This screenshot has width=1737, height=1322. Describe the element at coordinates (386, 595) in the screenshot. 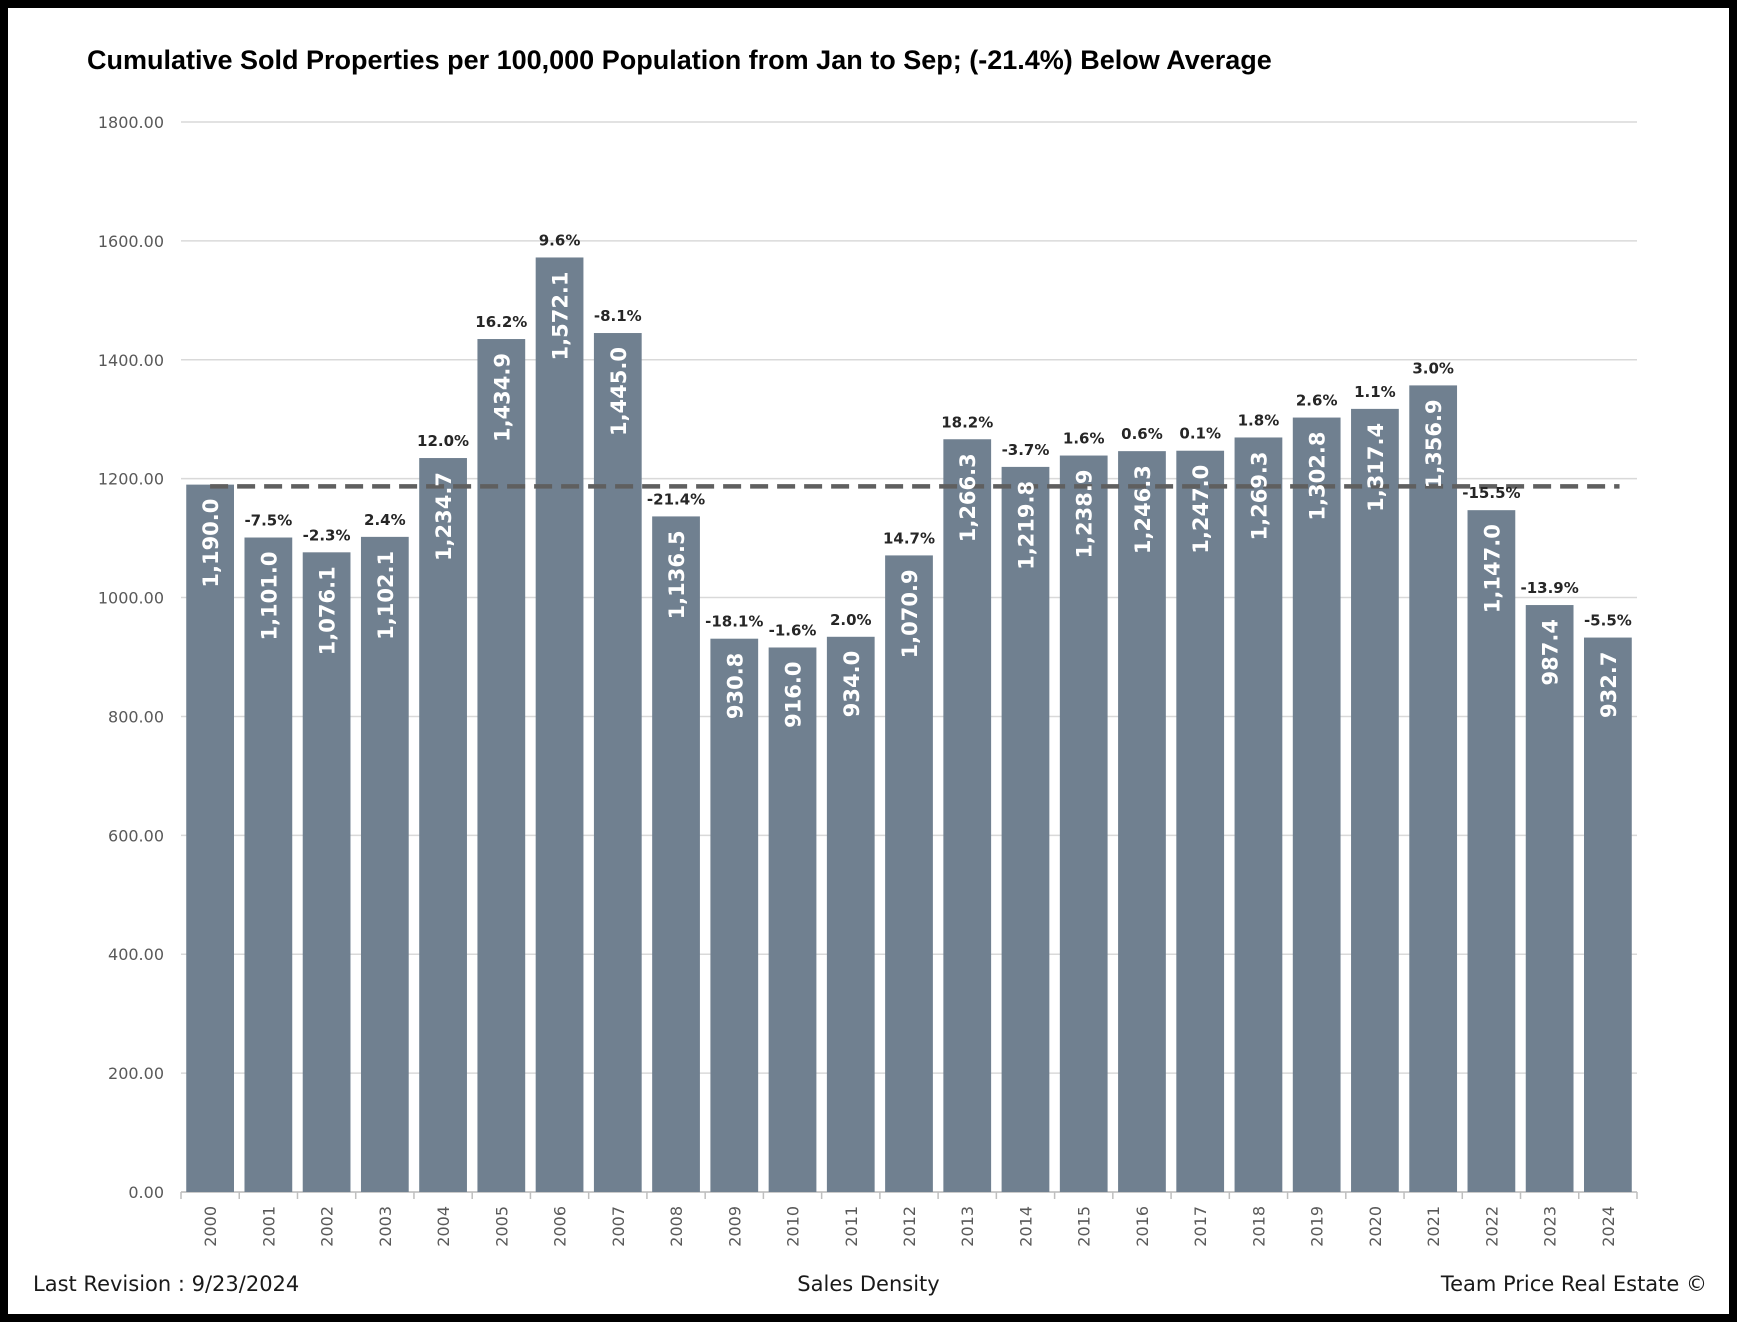

I see `bar-value-label: 1,102.1` at that location.